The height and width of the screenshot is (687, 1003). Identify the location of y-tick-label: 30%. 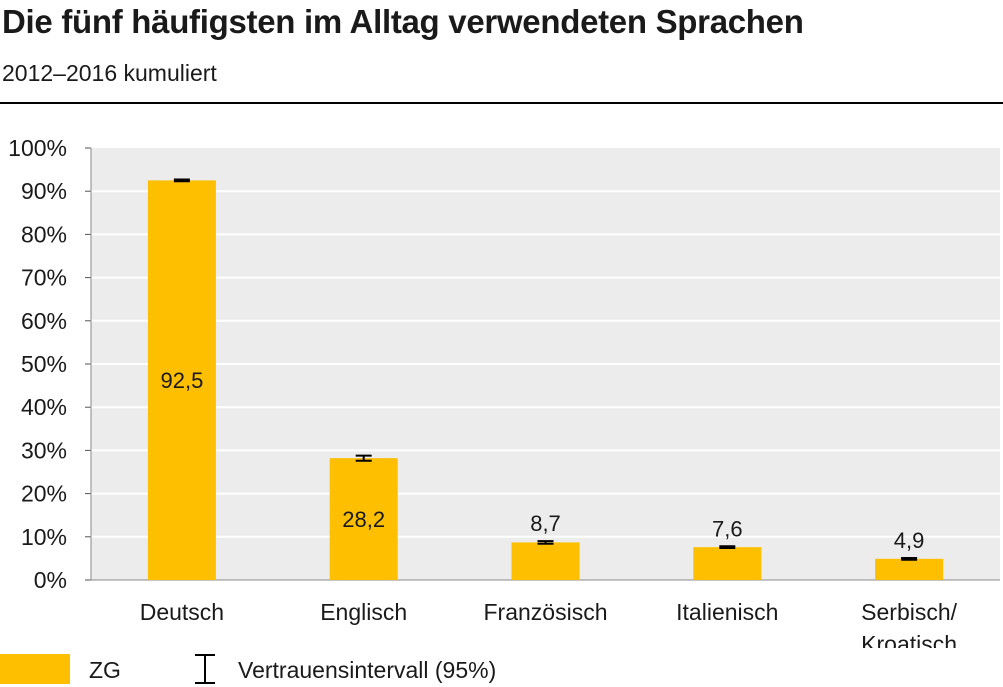
(44, 450).